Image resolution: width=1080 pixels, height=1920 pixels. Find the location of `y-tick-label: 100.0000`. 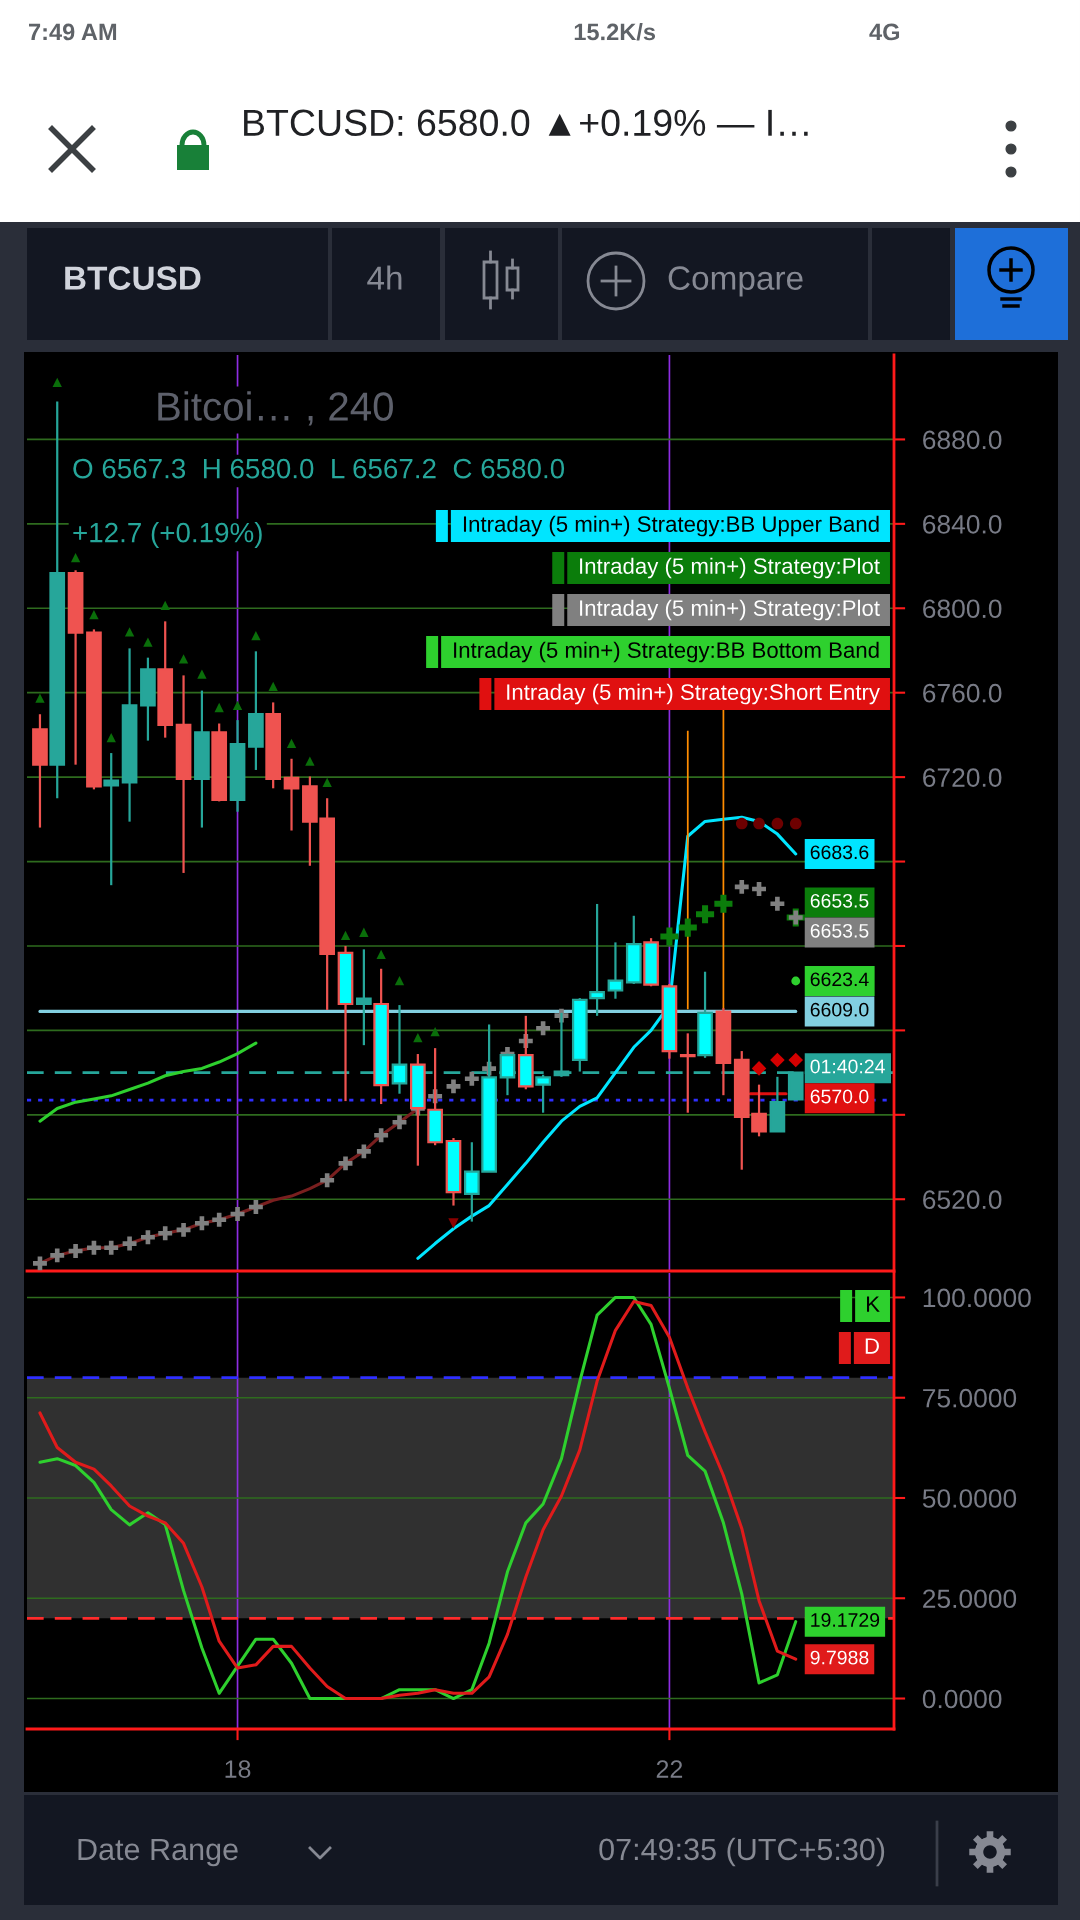

y-tick-label: 100.0000 is located at coordinates (977, 1298).